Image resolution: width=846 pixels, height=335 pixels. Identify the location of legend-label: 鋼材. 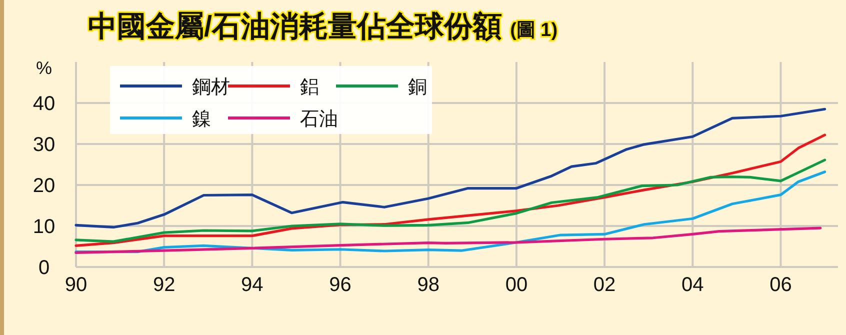
(211, 87).